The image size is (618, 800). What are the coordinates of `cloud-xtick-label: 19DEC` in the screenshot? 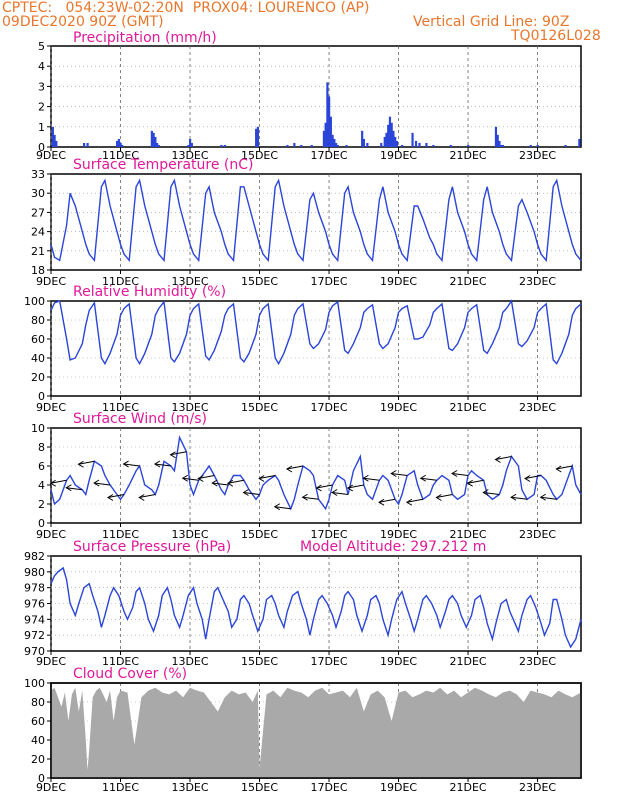 It's located at (398, 787).